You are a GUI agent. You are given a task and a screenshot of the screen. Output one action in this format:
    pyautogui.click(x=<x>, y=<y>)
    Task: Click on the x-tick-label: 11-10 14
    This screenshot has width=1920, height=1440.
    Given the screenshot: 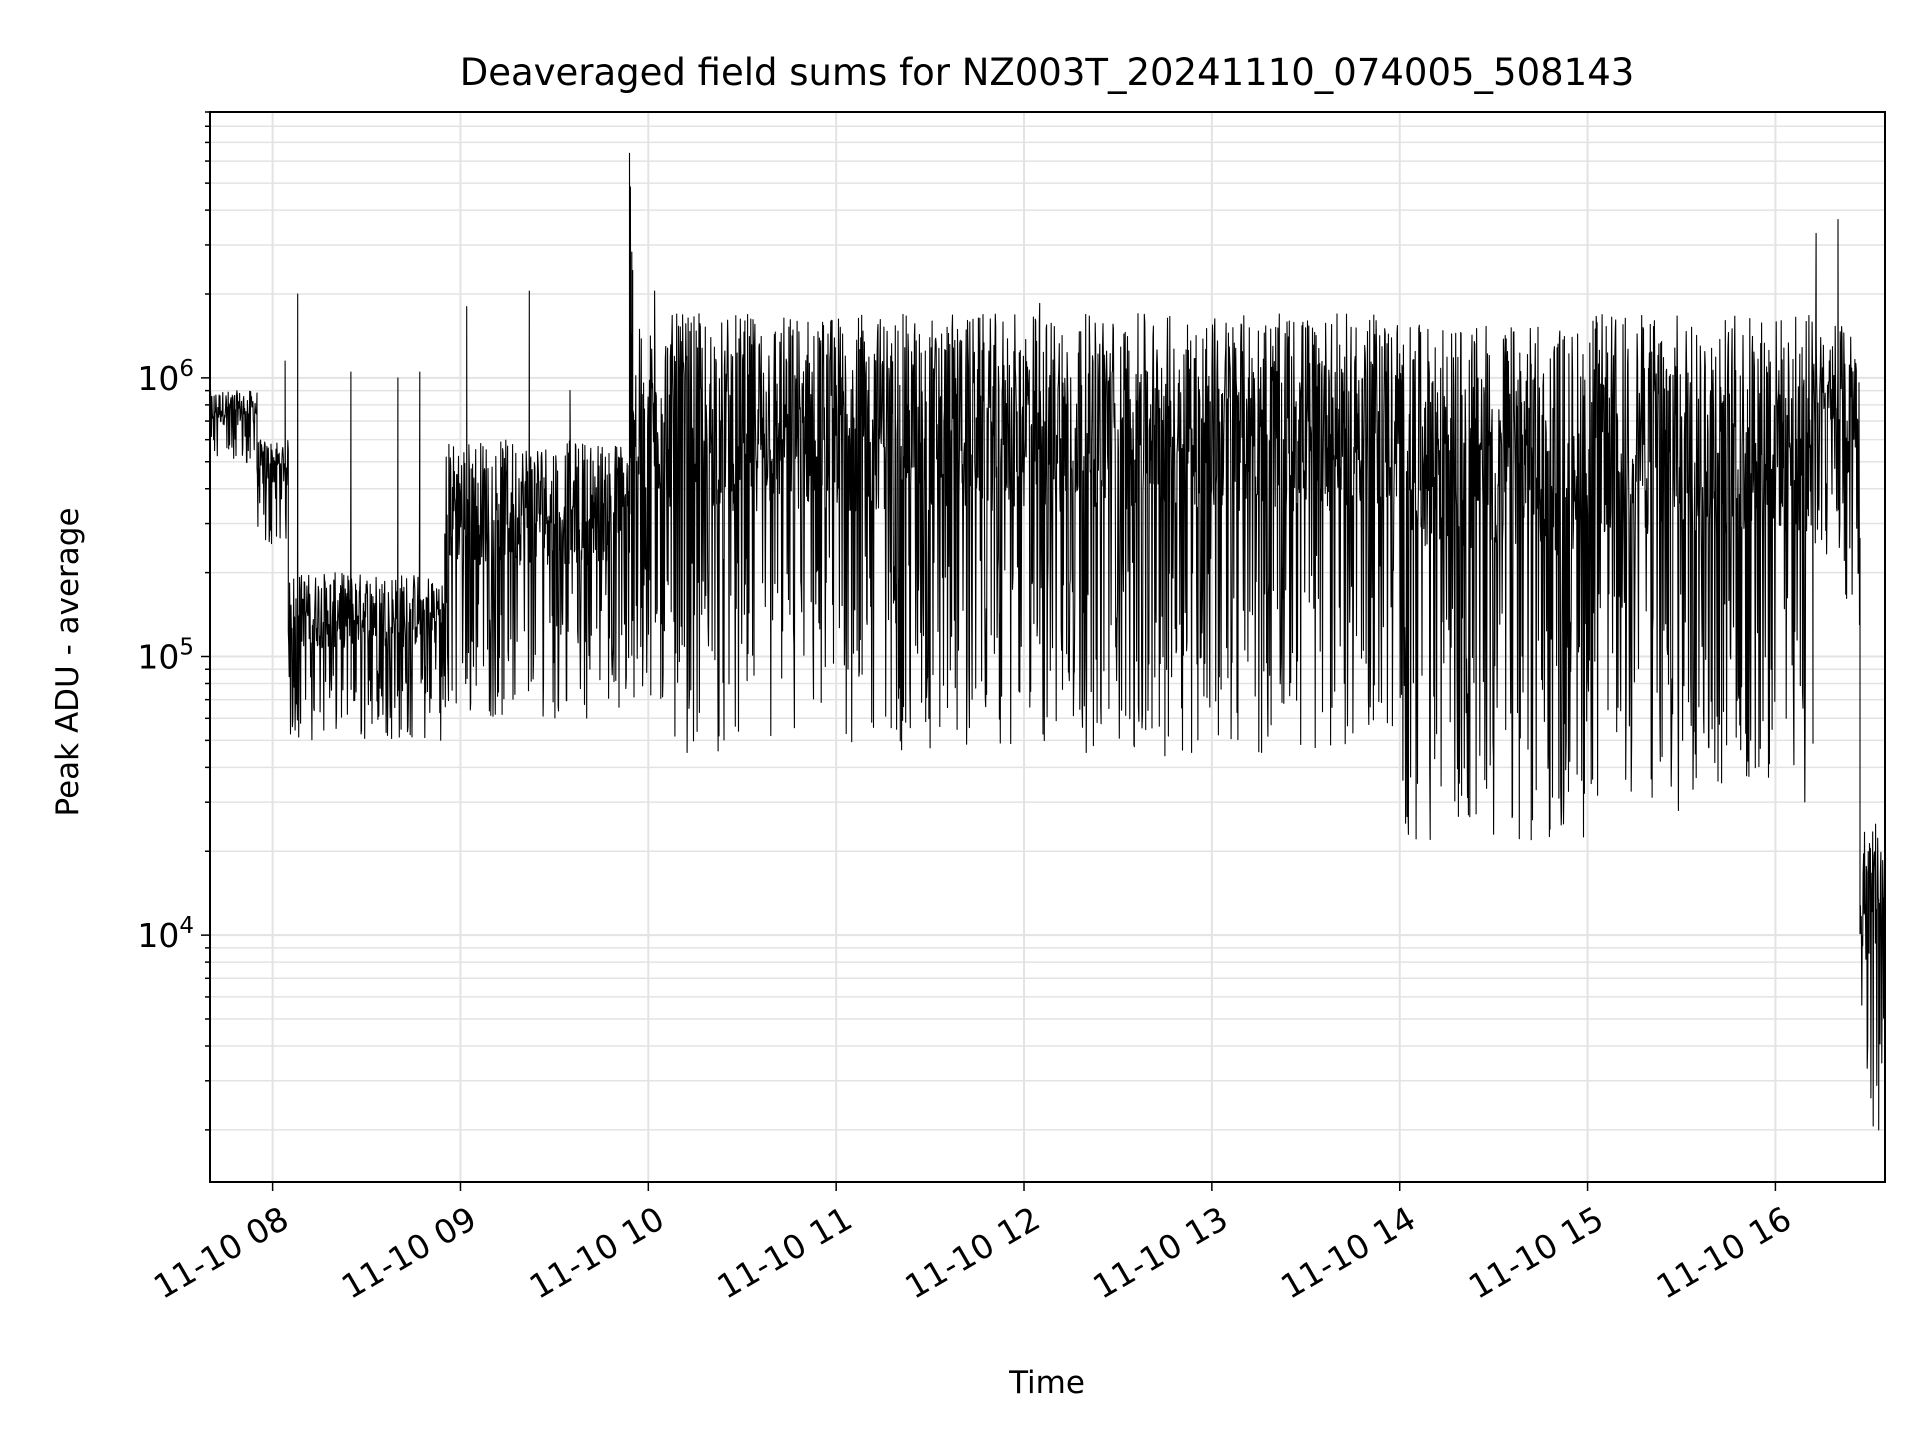 What is the action you would take?
    pyautogui.click(x=1348, y=1253)
    